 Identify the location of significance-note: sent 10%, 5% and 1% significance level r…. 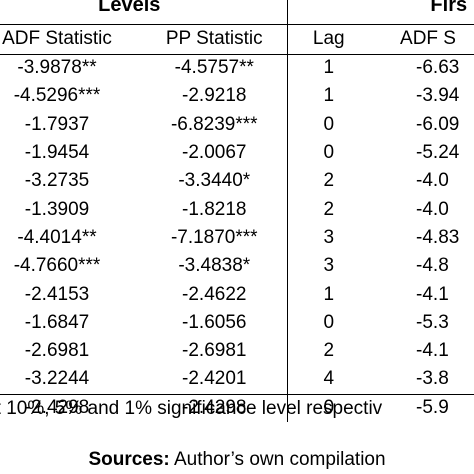
(237, 408).